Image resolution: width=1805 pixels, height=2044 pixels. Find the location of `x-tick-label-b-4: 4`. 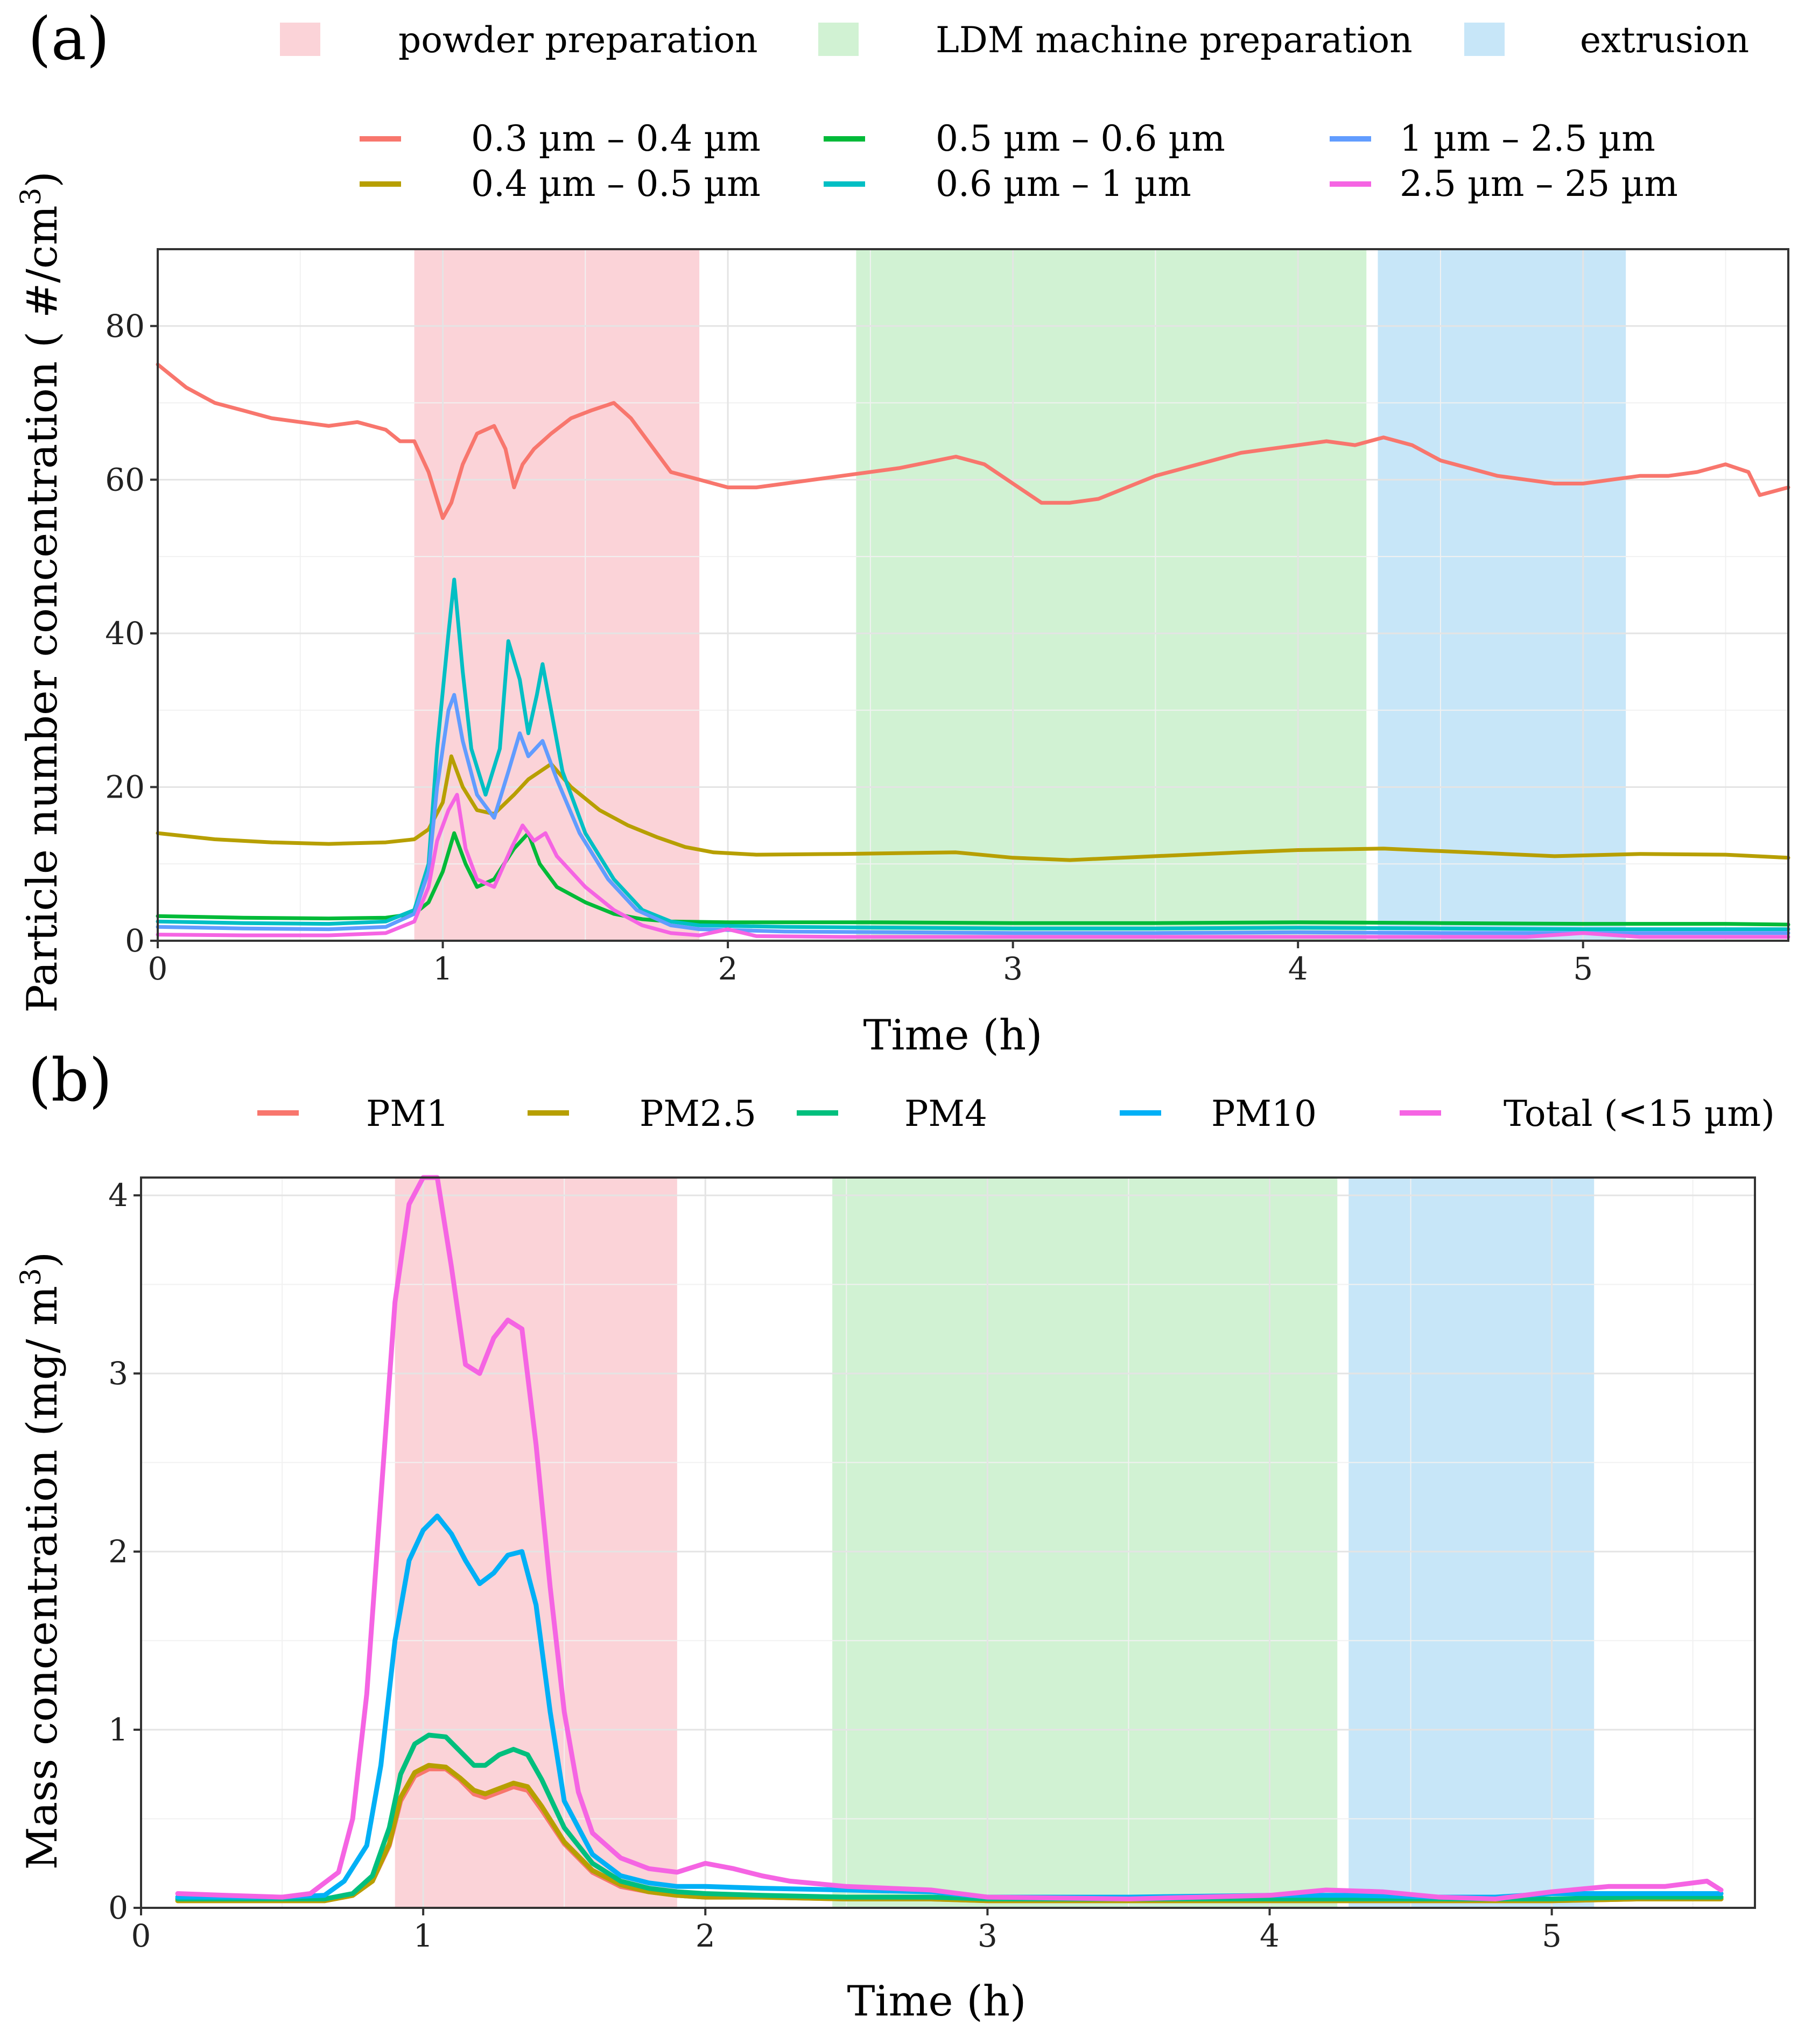

x-tick-label-b-4: 4 is located at coordinates (1270, 1936).